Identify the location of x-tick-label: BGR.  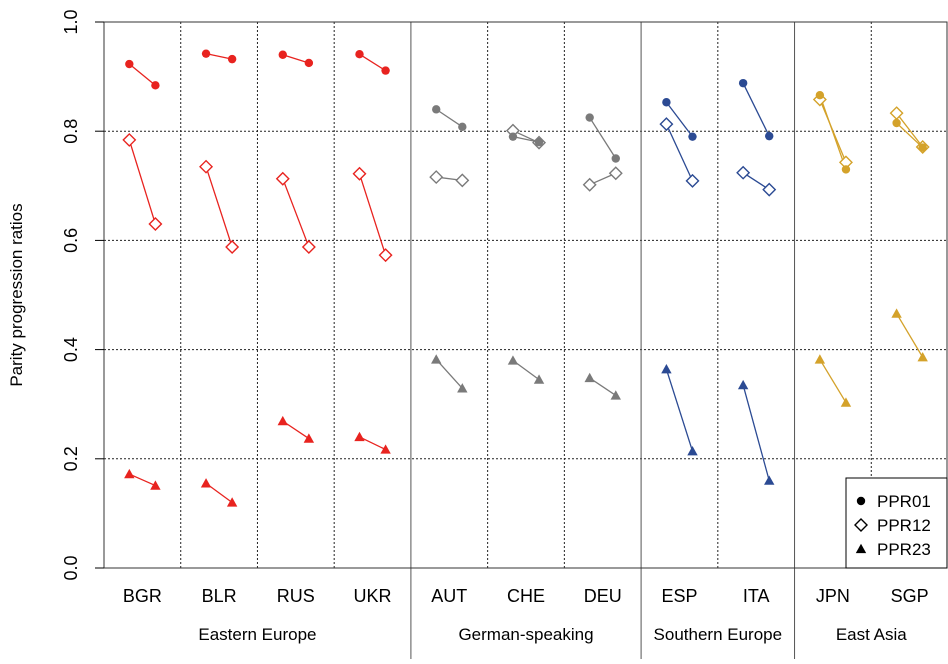
(142, 596).